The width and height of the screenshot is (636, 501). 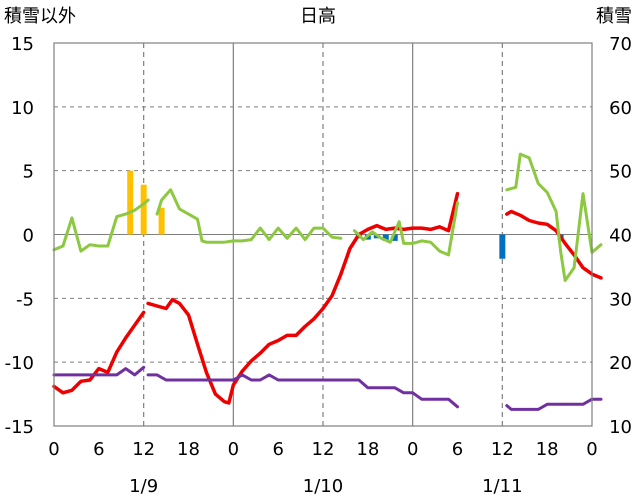 What do you see at coordinates (22, 44) in the screenshot?
I see `left-y-tick-label: 15` at bounding box center [22, 44].